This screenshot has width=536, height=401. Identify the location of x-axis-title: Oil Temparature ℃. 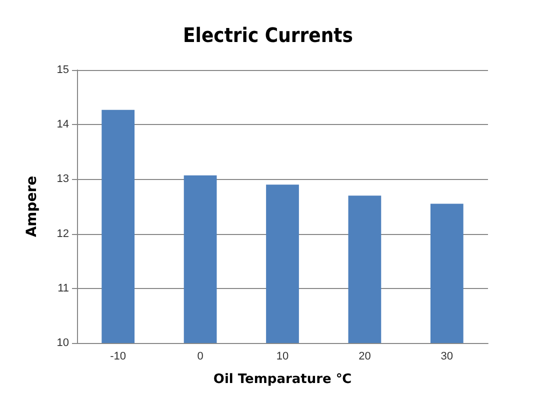
(282, 379).